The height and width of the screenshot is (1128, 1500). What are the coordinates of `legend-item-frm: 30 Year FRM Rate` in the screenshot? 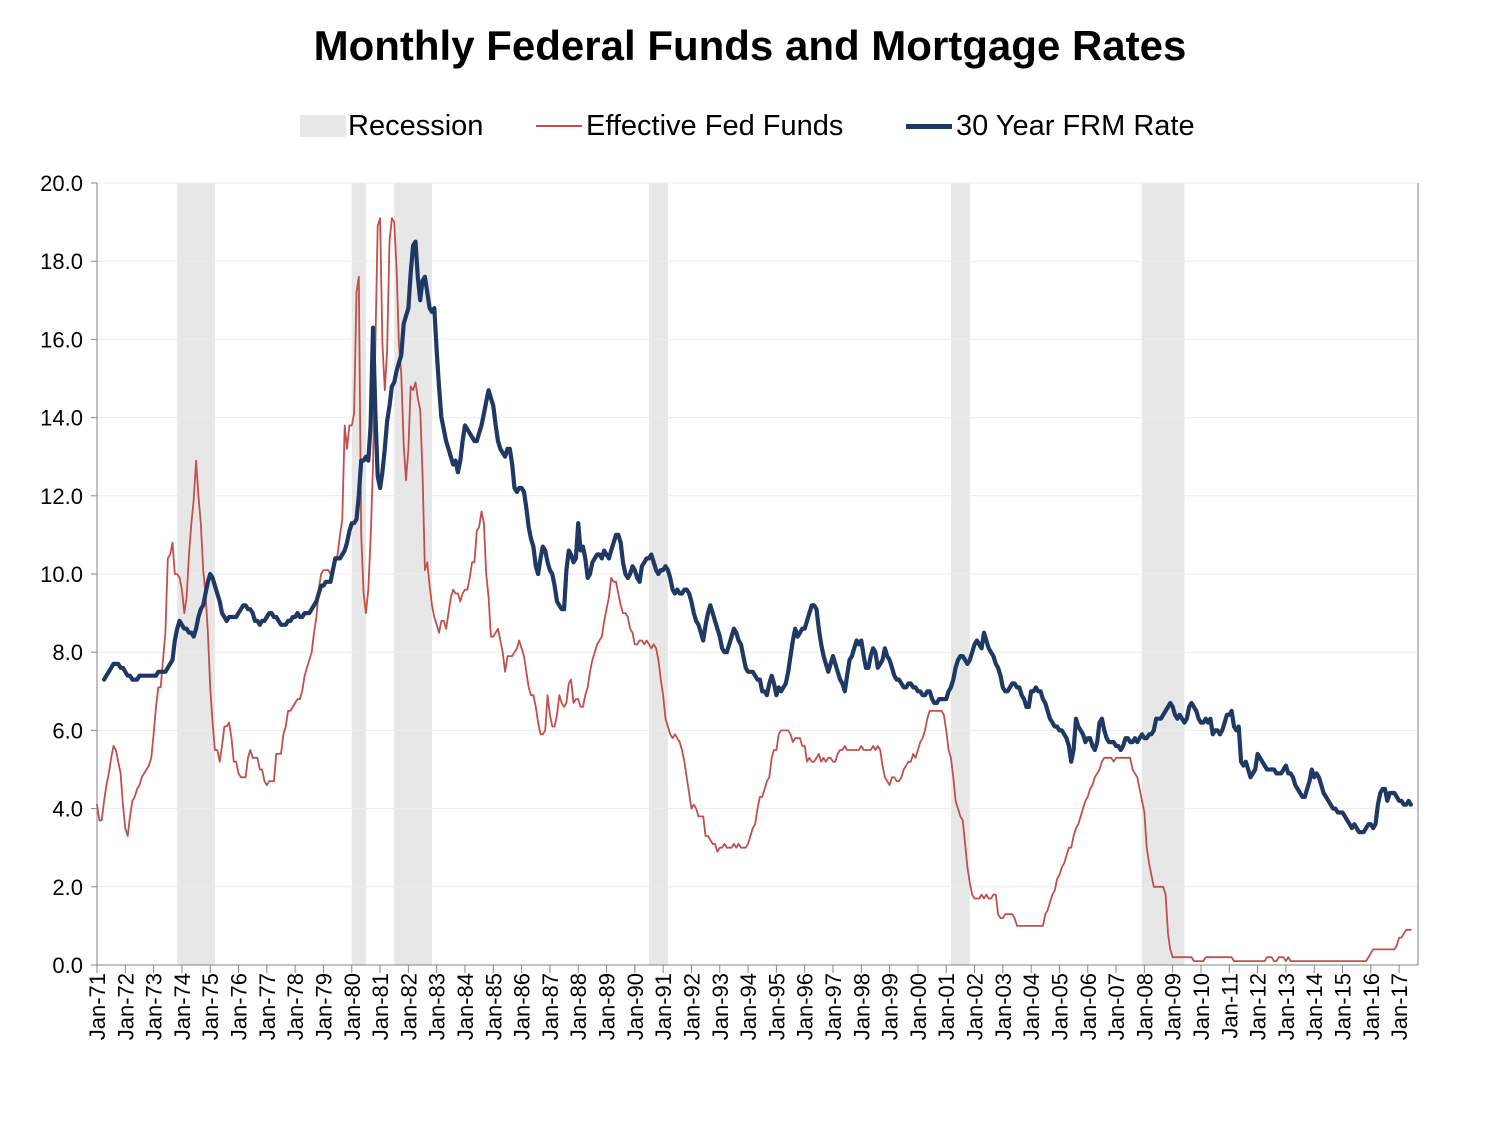 It's located at (1050, 126).